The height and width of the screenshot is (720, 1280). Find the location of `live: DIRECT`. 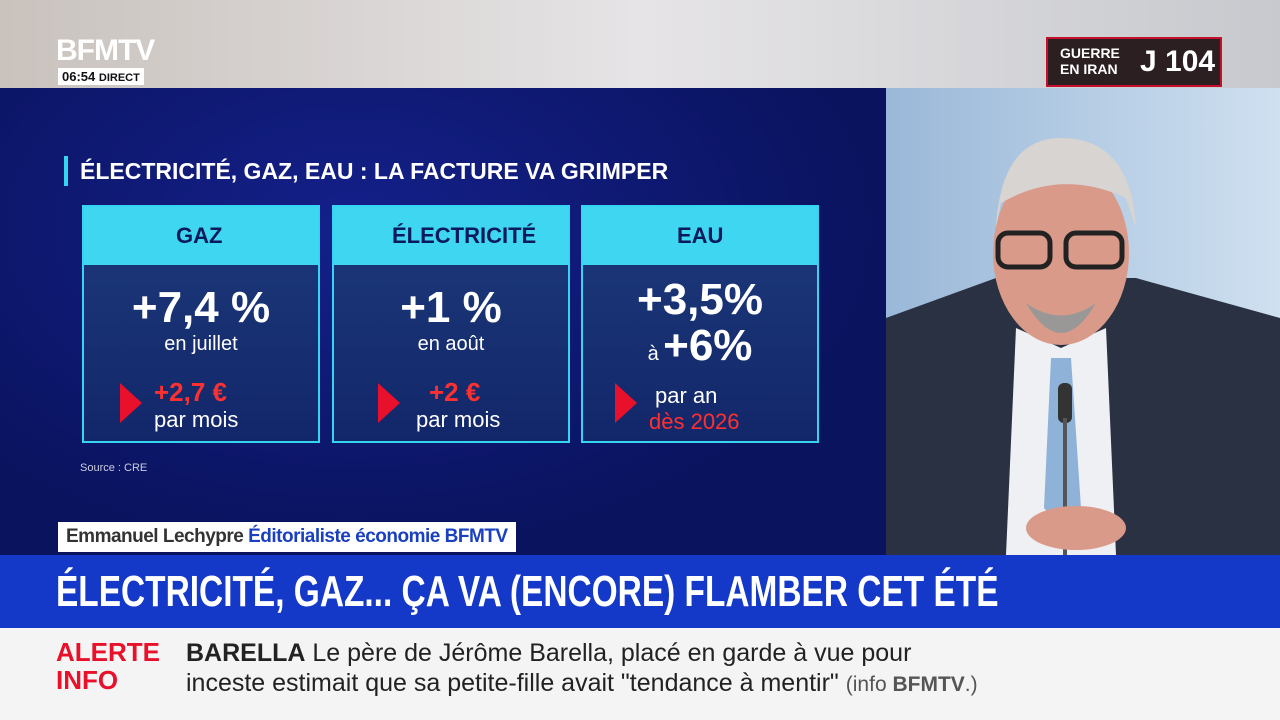

live: DIRECT is located at coordinates (119, 78).